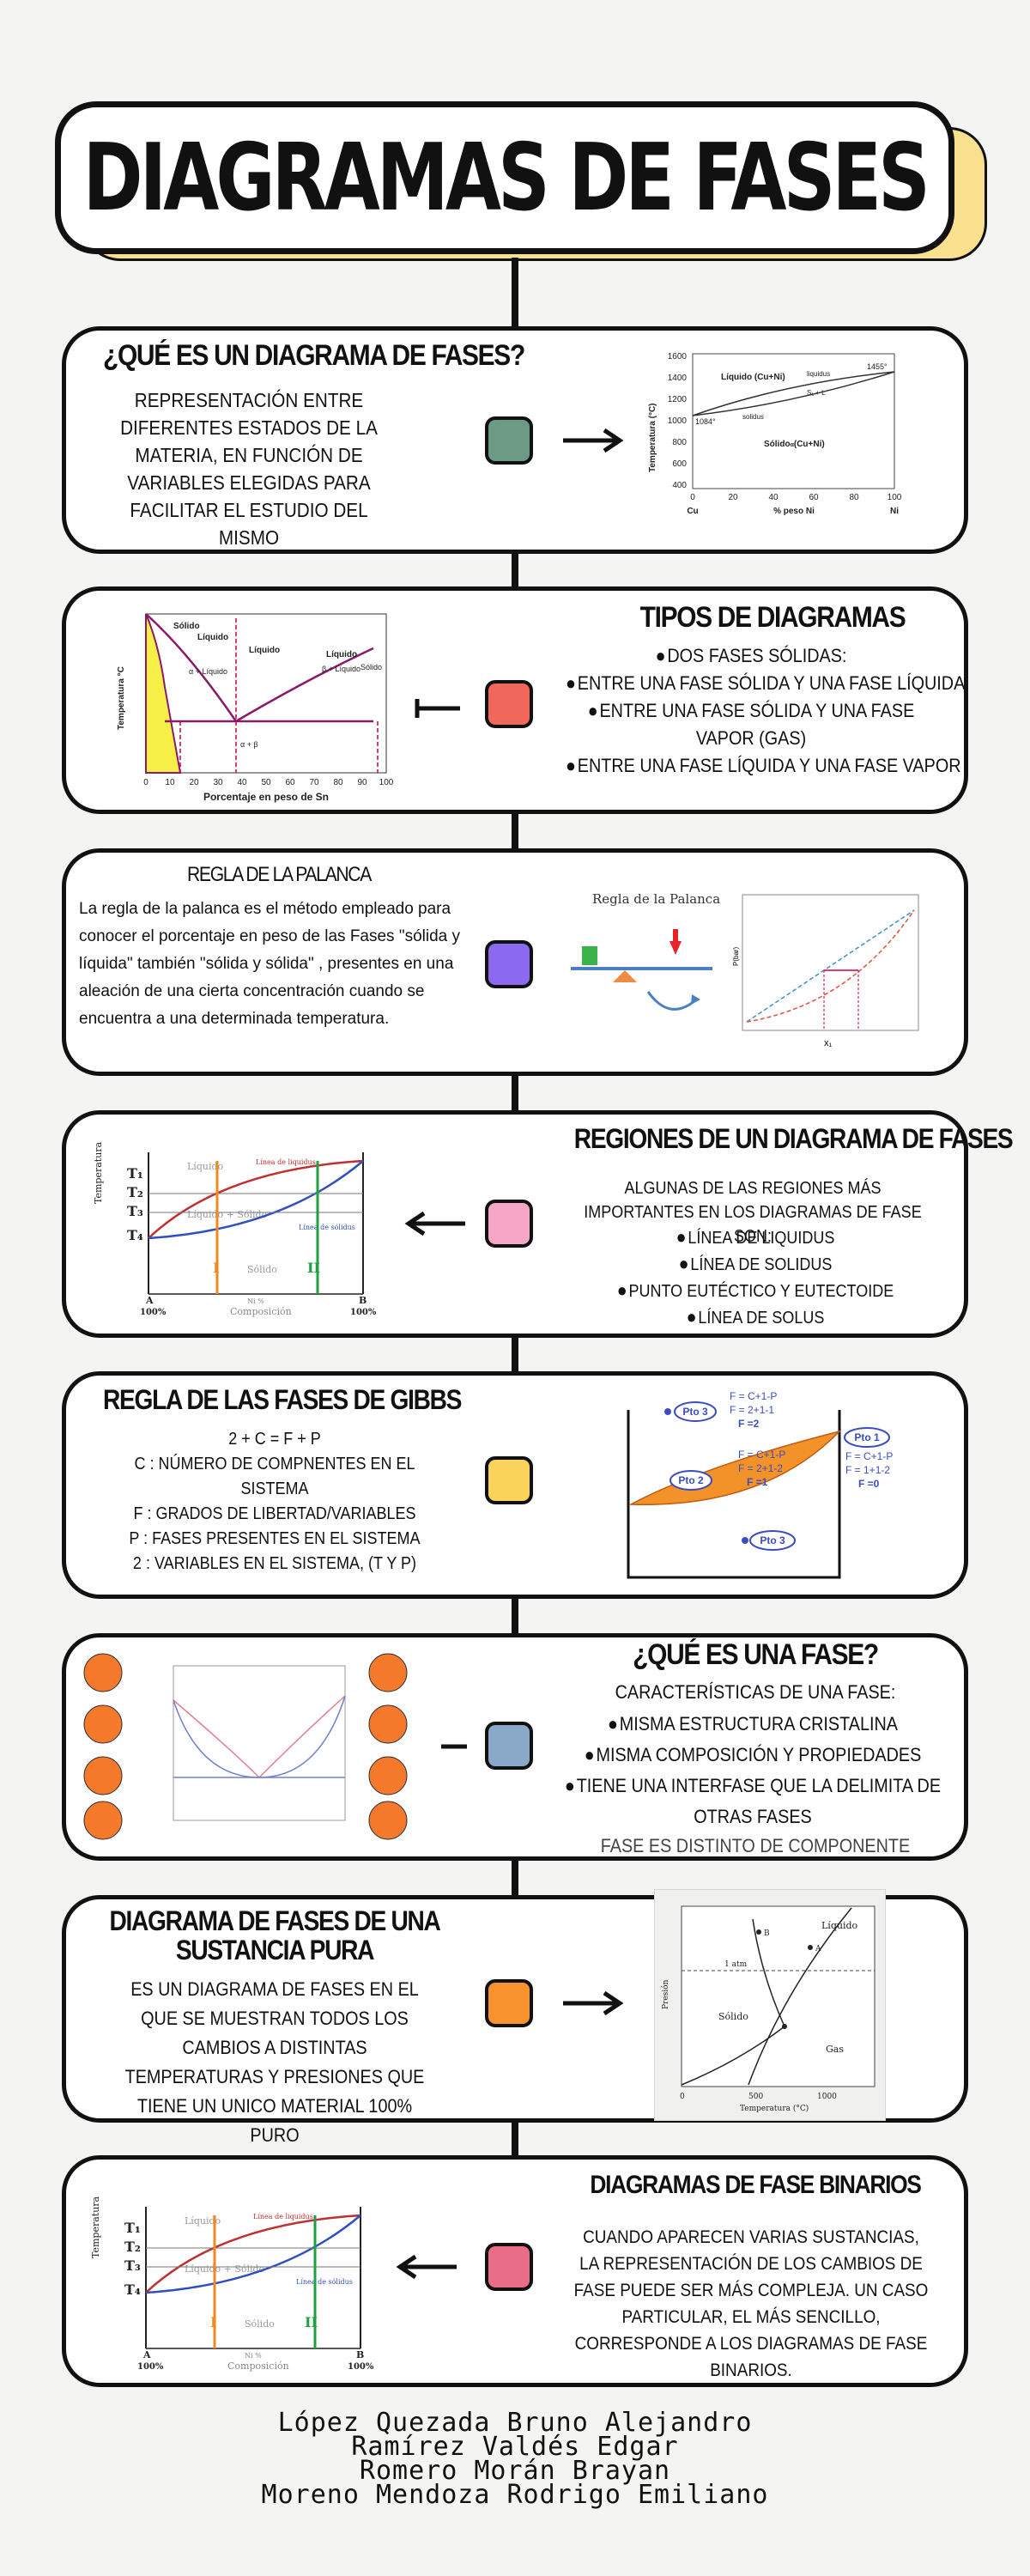 Image resolution: width=1030 pixels, height=2576 pixels. Describe the element at coordinates (274, 1935) in the screenshot. I see `pura-title: DIAGRAMA DE FASES DE UNA SUSTANCIA PURA` at that location.